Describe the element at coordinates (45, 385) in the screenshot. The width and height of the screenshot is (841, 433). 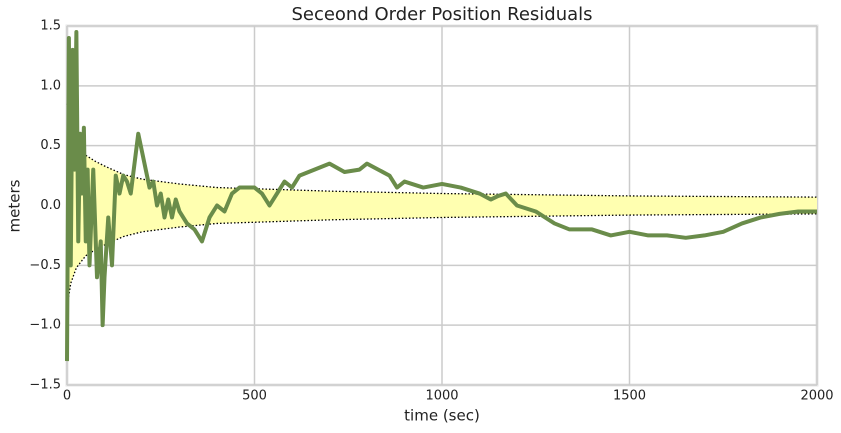
I see `y-tick-label: −1.5` at that location.